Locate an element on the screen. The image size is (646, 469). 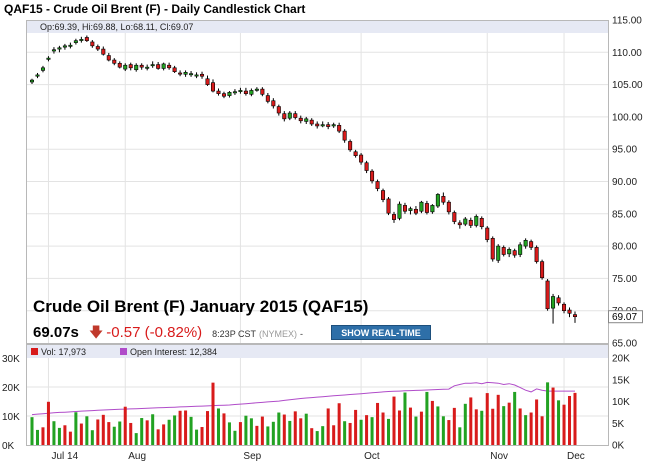
x-tick-label: Aug is located at coordinates (137, 456).